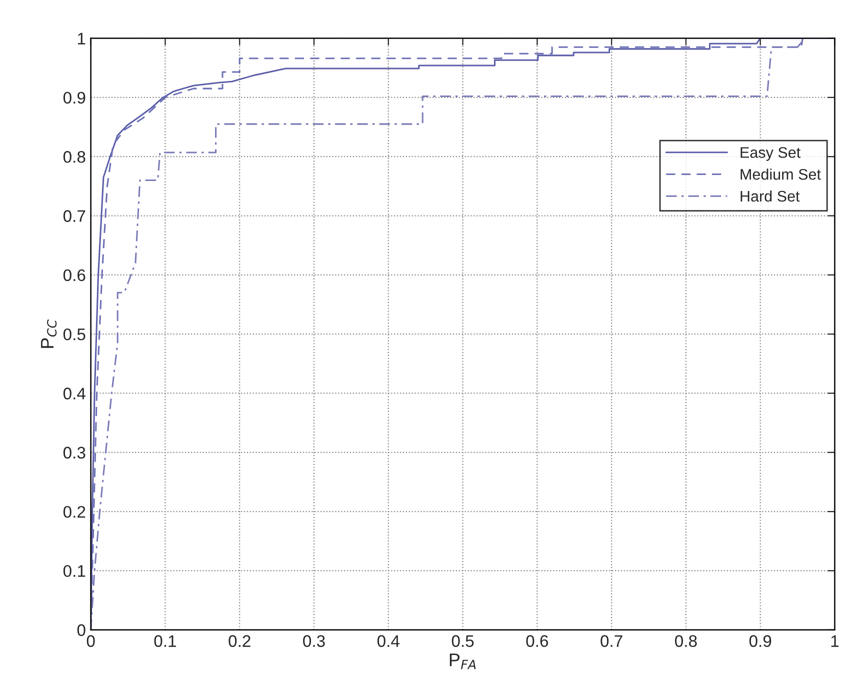  What do you see at coordinates (74, 275) in the screenshot?
I see `y-tick-label: 0.6` at bounding box center [74, 275].